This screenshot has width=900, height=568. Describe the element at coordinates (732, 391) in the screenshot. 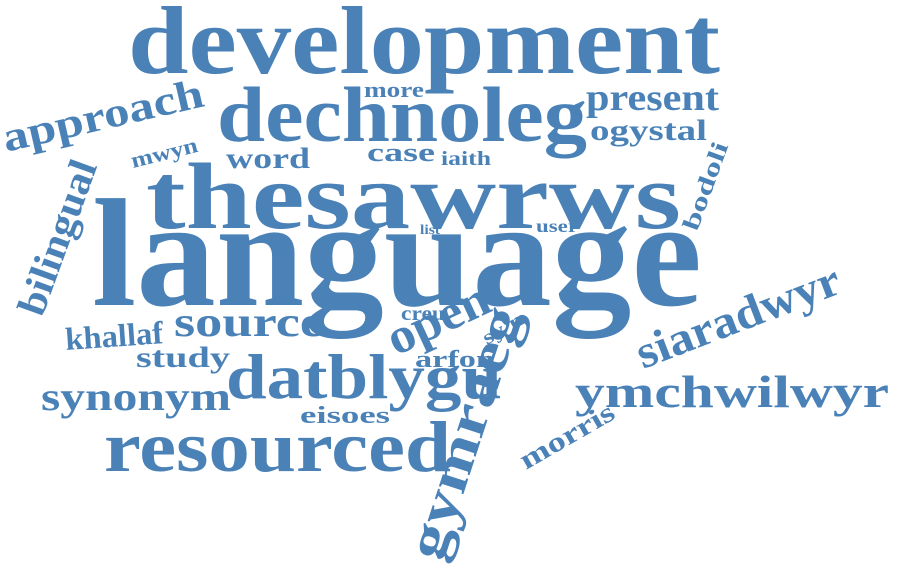

I see `cloud-word-ymchwilwyr: ymchwilwyr` at that location.